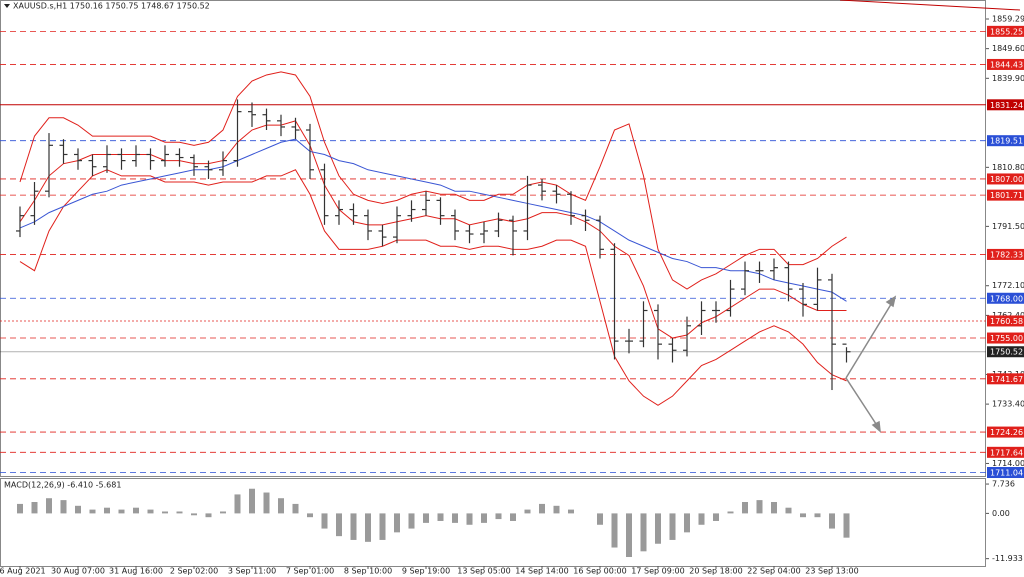 This screenshot has height=577, width=1024. I want to click on x-tick-label: 9 Sep 19:00, so click(426, 571).